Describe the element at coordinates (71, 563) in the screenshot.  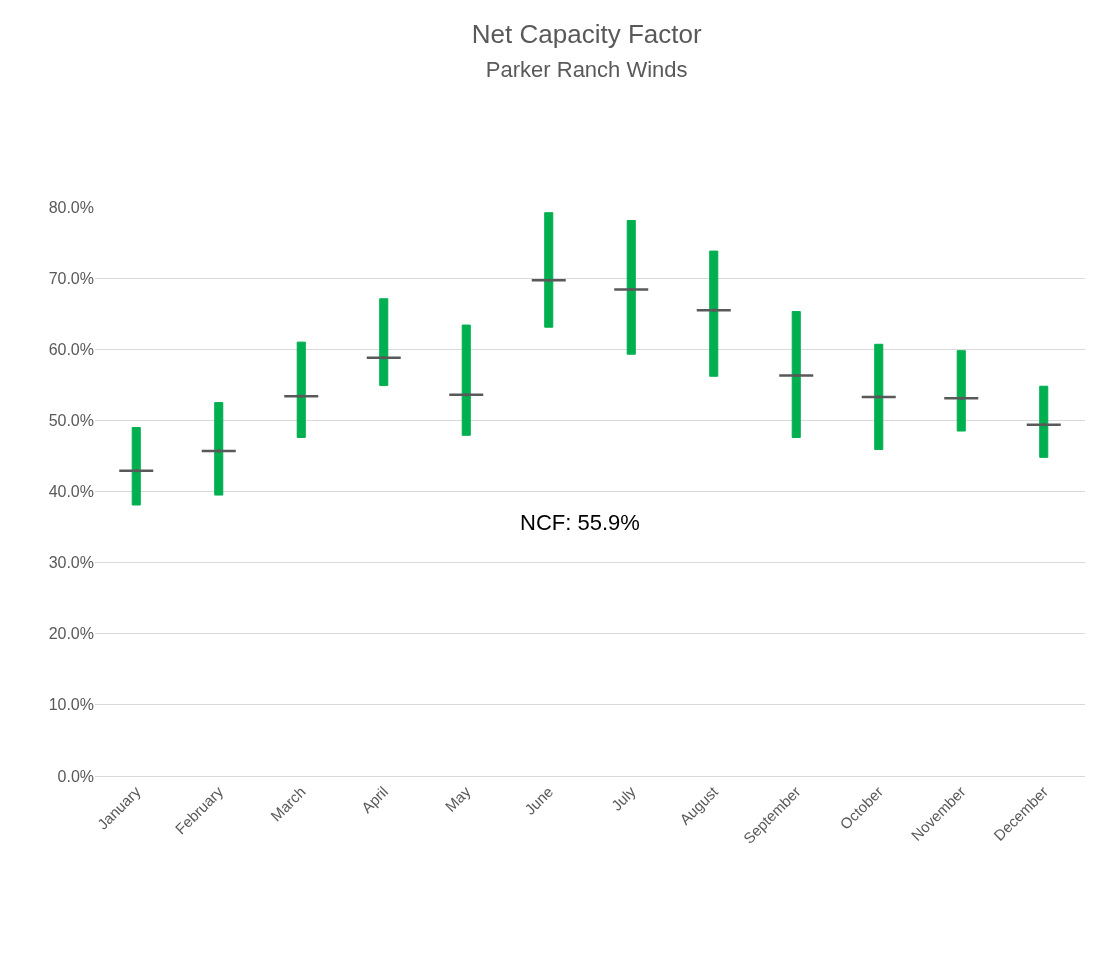
I see `y-tick-label: 30.0%` at that location.